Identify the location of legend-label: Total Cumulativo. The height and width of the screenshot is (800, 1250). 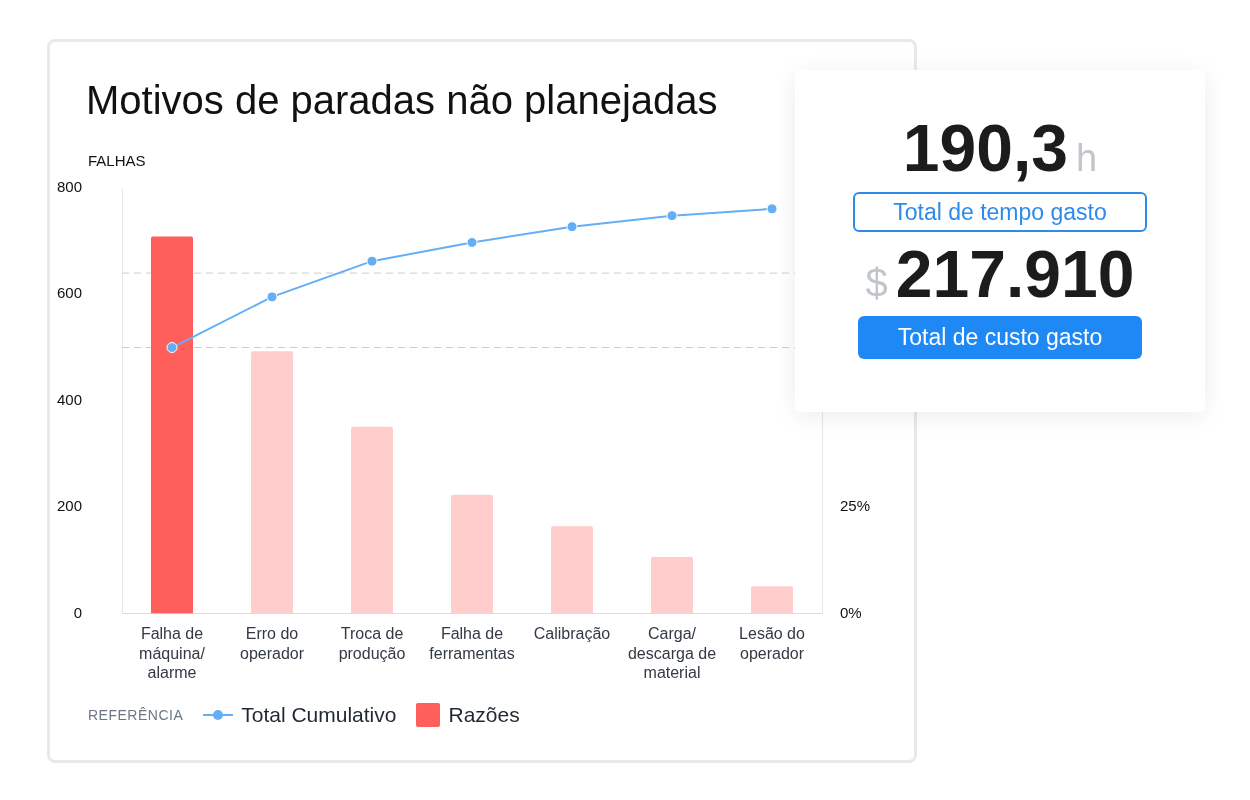
(318, 715).